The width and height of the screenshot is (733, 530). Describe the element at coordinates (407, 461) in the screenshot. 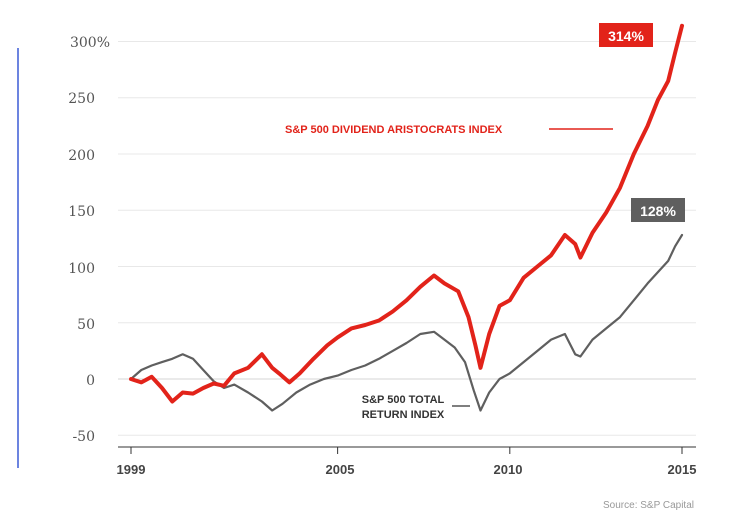

I see `x-axis: 1999 2005 2010 2015` at that location.